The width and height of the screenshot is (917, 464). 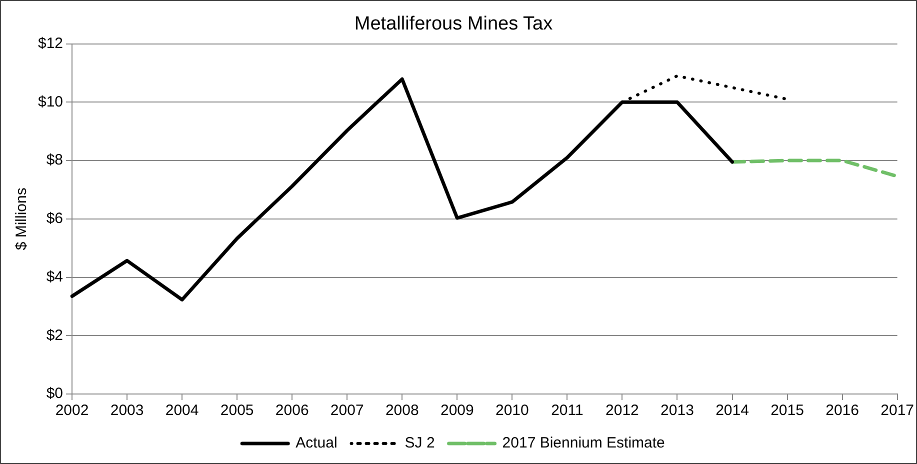 What do you see at coordinates (347, 411) in the screenshot?
I see `x-tick-label: 2007` at bounding box center [347, 411].